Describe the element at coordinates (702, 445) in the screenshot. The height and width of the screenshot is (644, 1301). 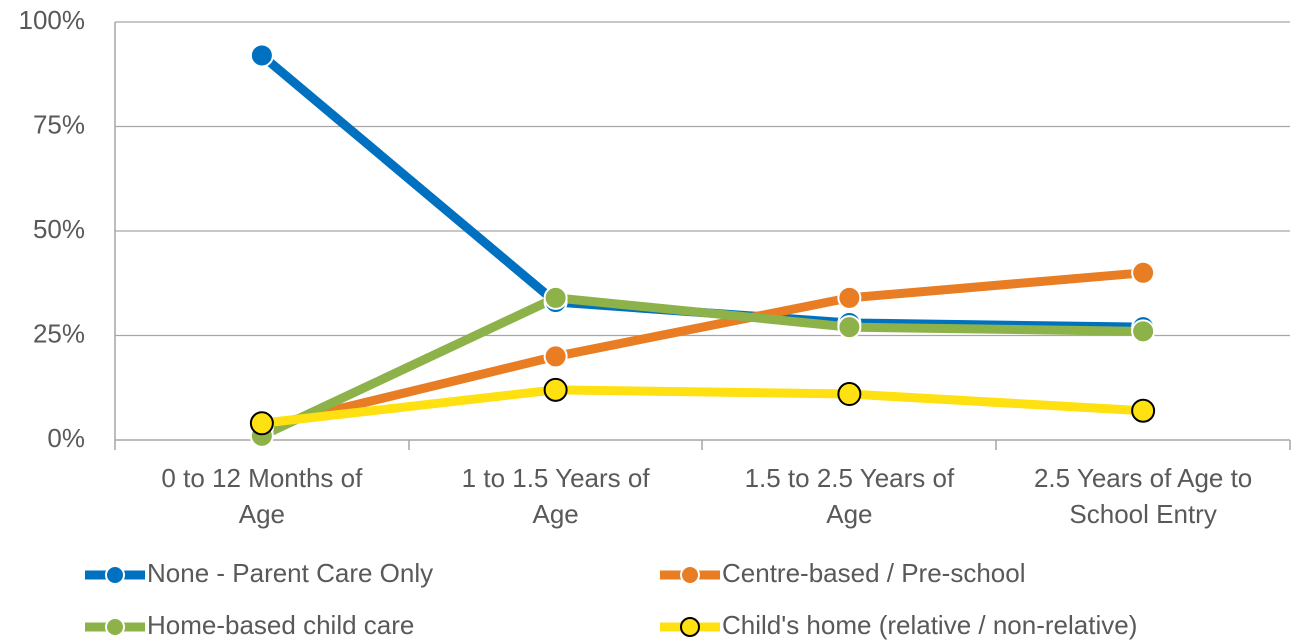
I see `x-tick-marks` at that location.